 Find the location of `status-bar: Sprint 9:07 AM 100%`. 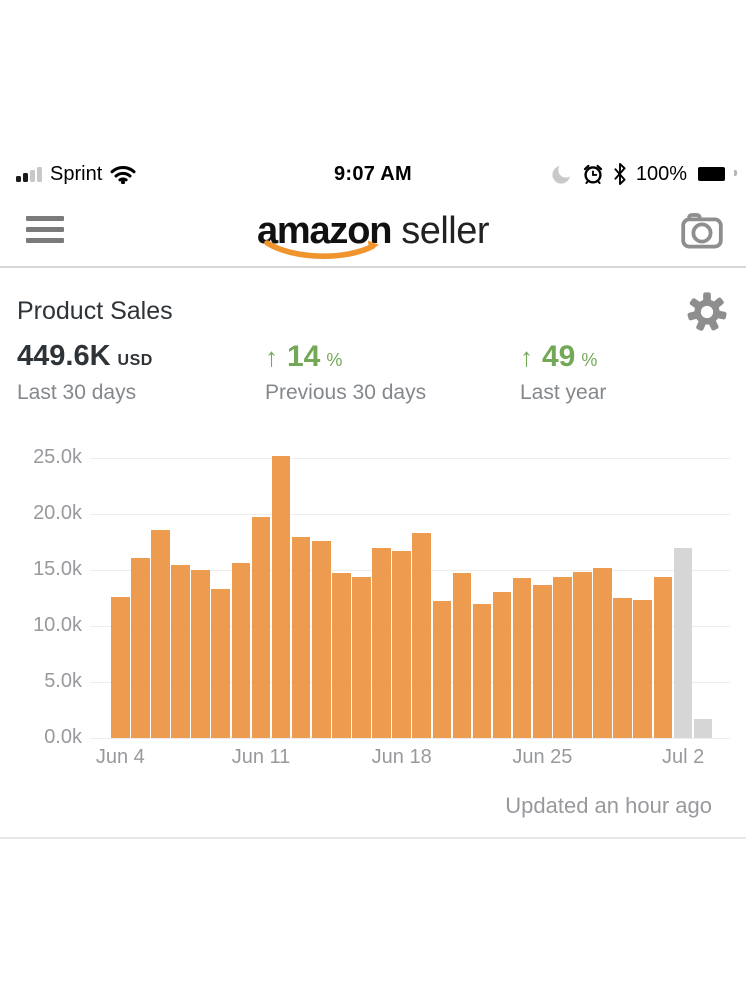

status-bar: Sprint 9:07 AM 100% is located at coordinates (373, 174).